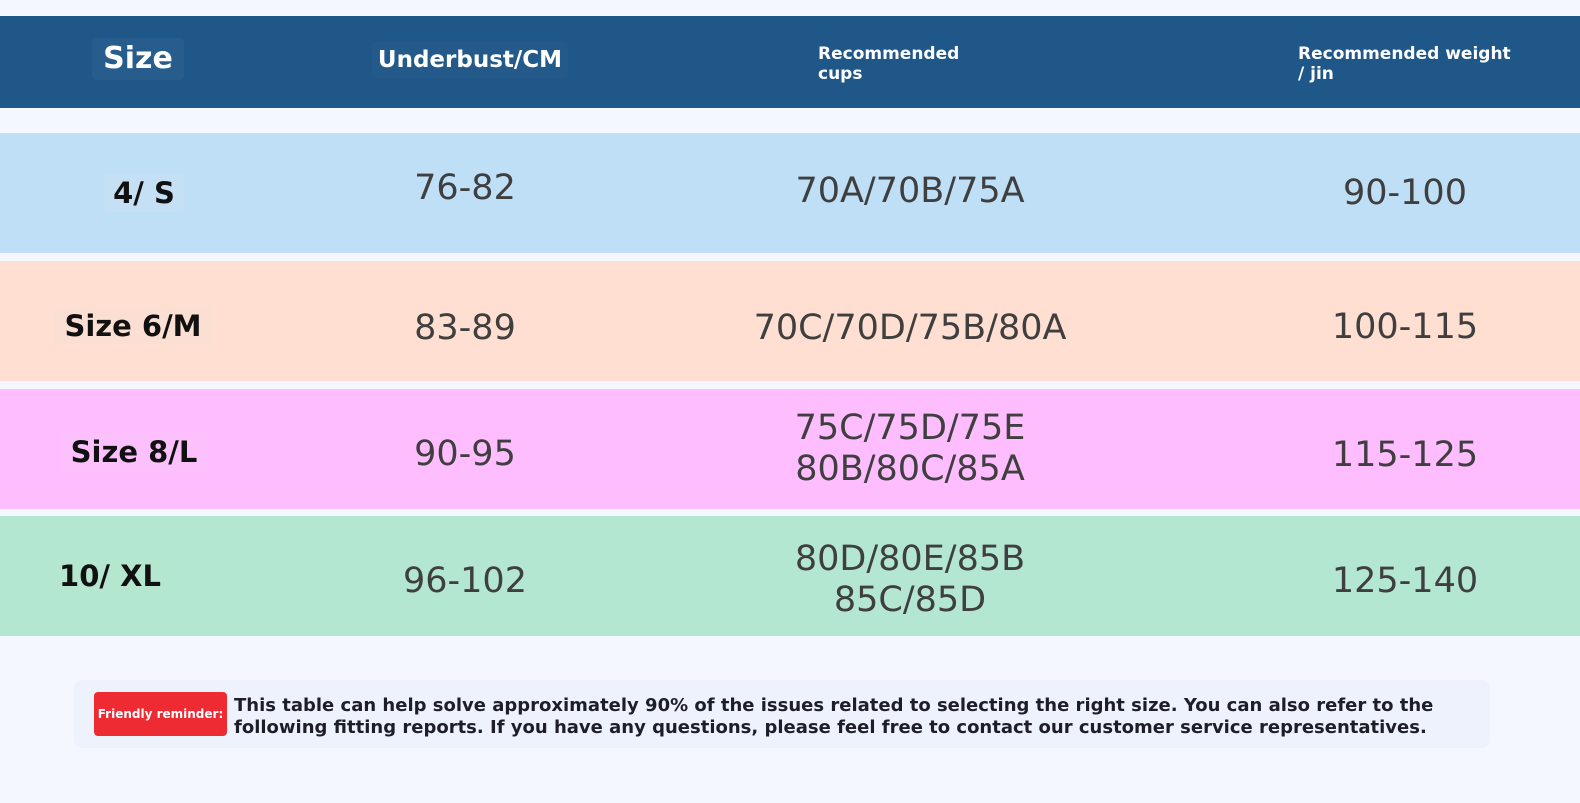 The height and width of the screenshot is (803, 1580). I want to click on weight-value: 125-140, so click(1405, 581).